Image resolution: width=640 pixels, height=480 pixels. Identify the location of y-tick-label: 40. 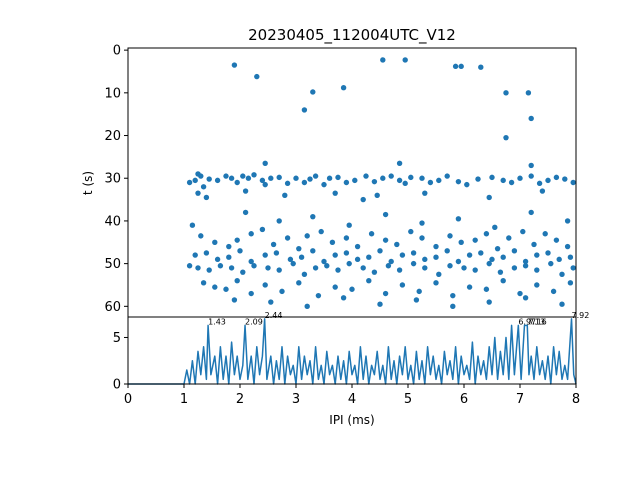
(112, 221).